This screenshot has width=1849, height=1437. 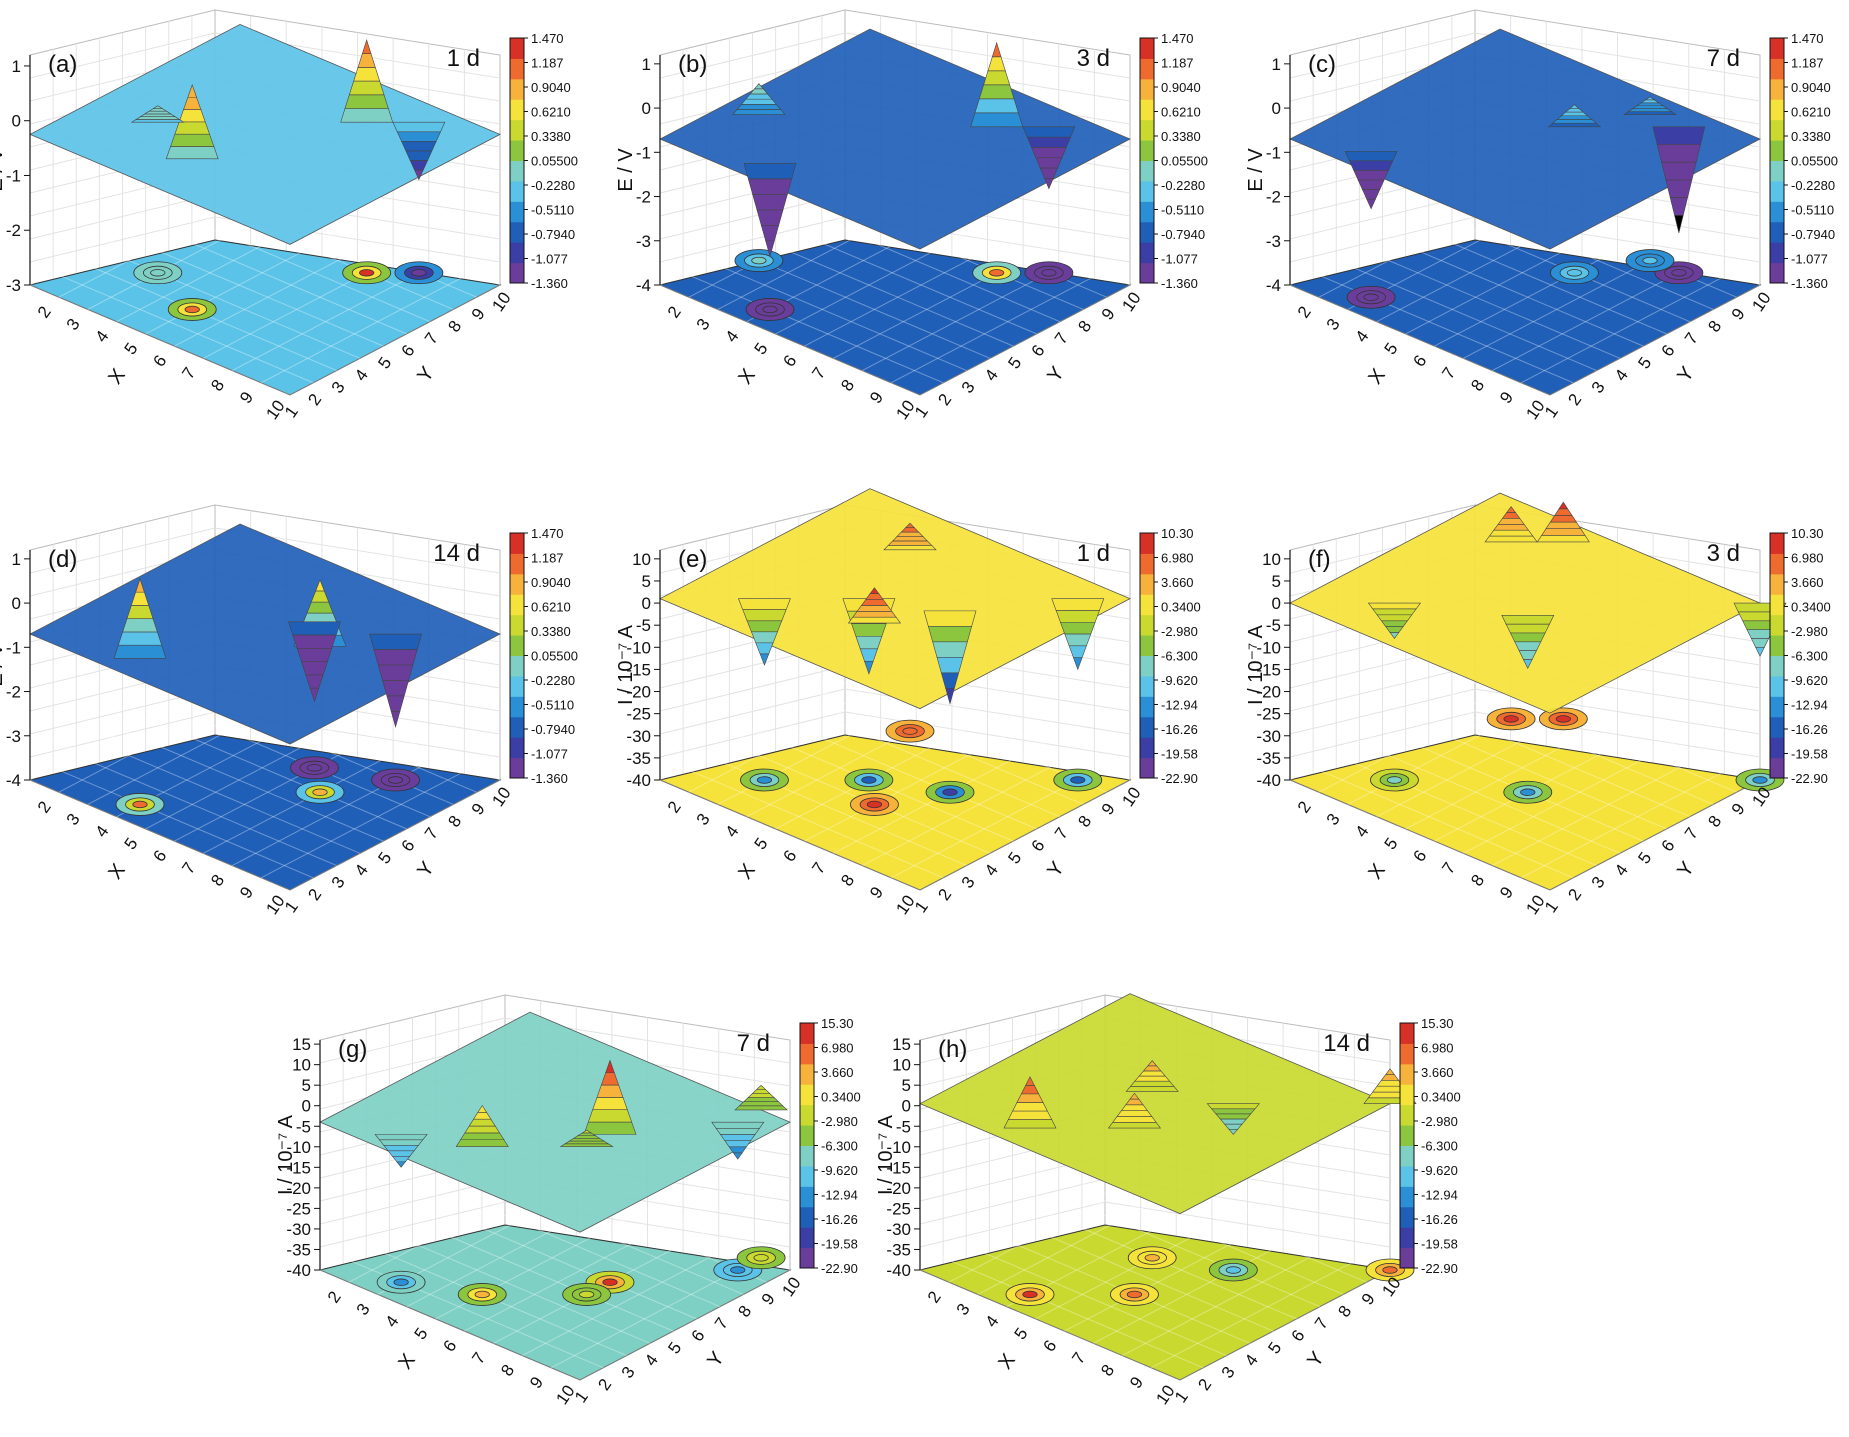 I want to click on y-tick-label: 1, so click(x=1181, y=1397).